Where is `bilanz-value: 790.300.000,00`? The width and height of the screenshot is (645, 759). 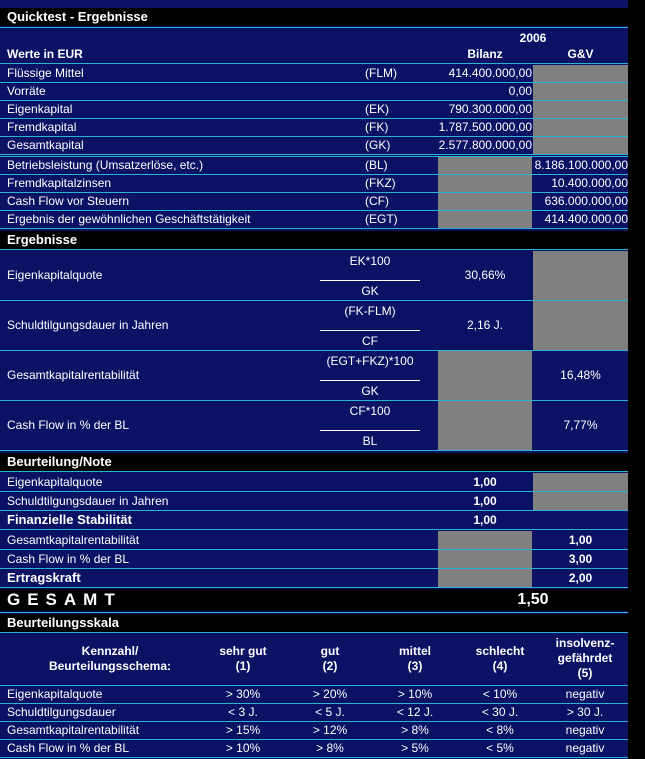
bilanz-value: 790.300.000,00 is located at coordinates (490, 109).